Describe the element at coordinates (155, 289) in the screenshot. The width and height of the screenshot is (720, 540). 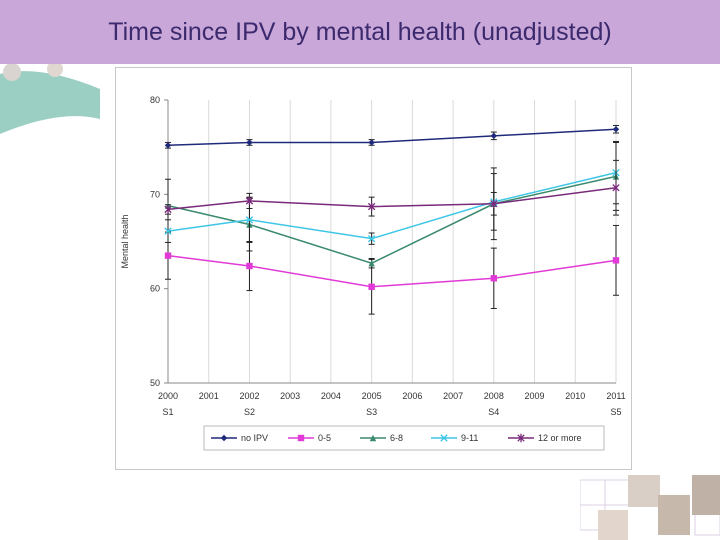
I see `y-tick-label: 60` at that location.